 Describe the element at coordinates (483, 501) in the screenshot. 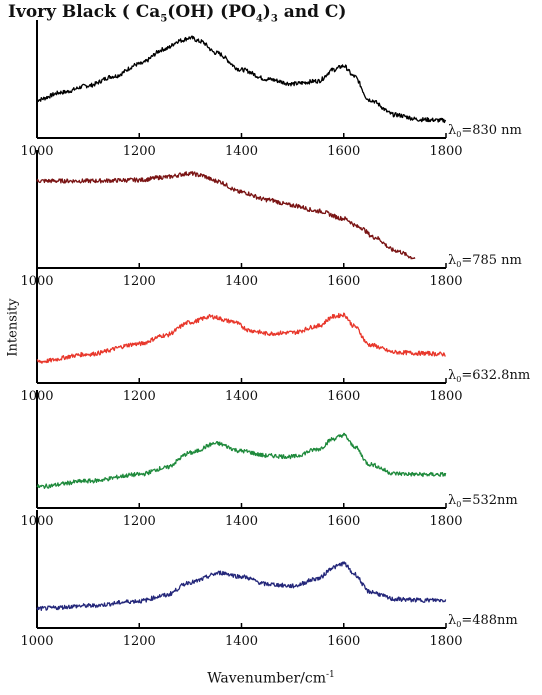

I see `series-label: λ0=532nm` at that location.